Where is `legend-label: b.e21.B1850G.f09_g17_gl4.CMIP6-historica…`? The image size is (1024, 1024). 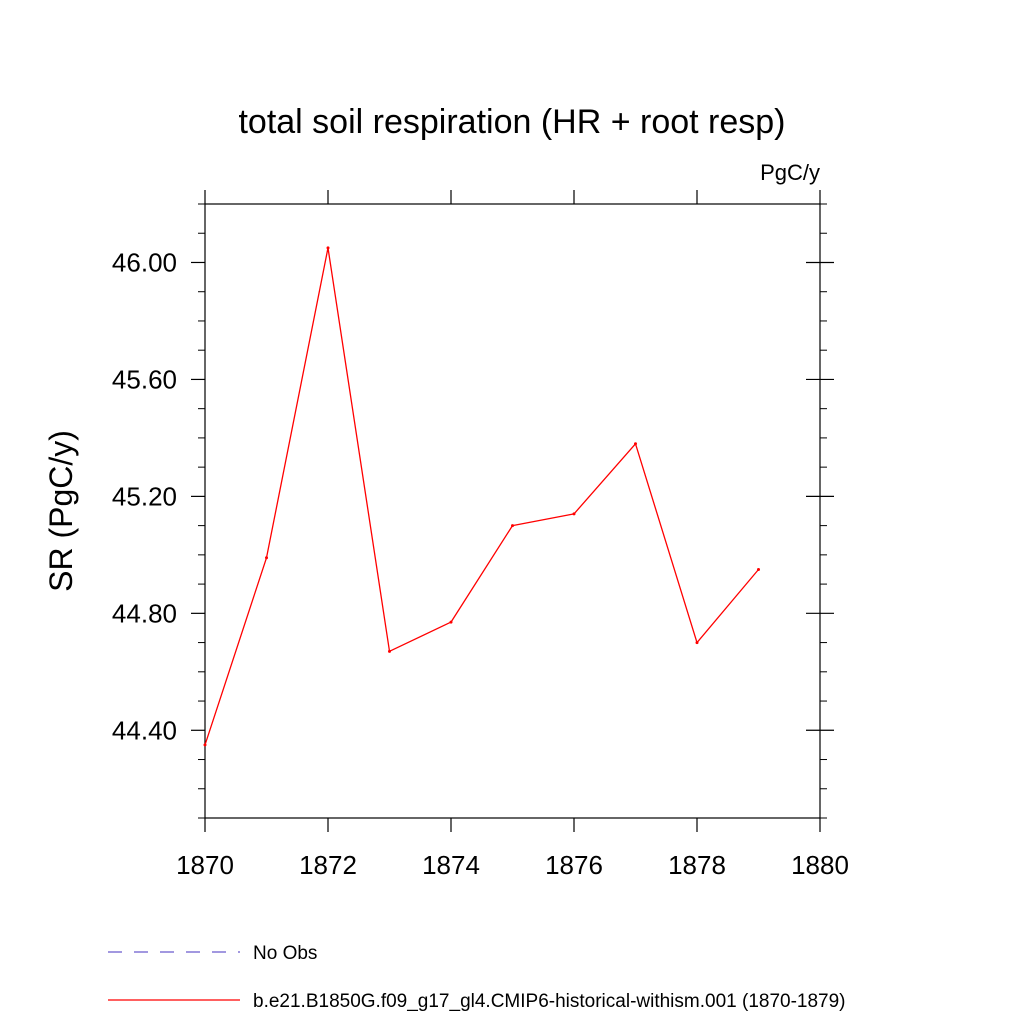 legend-label: b.e21.B1850G.f09_g17_gl4.CMIP6-historica… is located at coordinates (549, 1001).